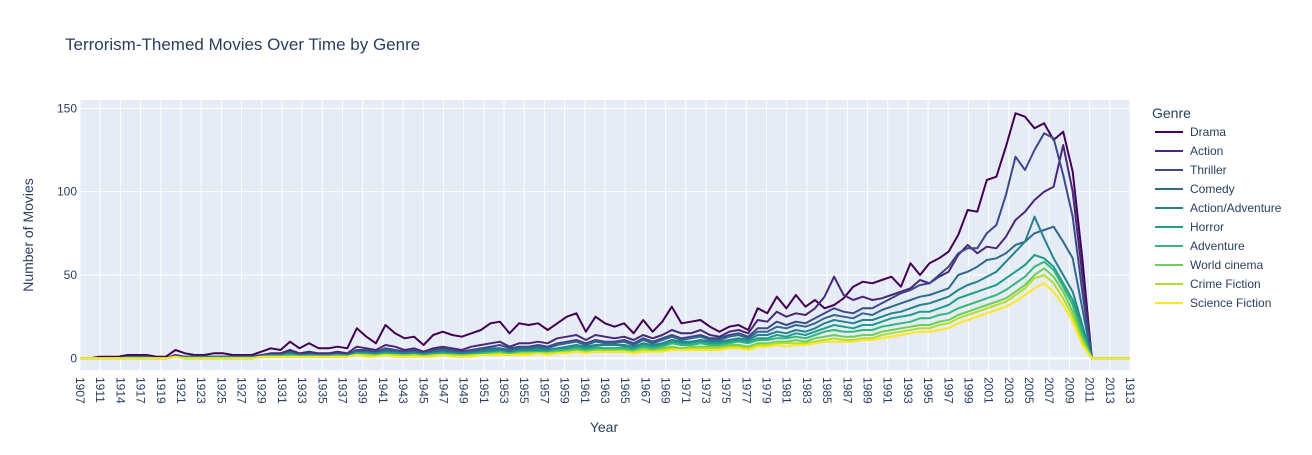 The height and width of the screenshot is (455, 1312). What do you see at coordinates (847, 390) in the screenshot?
I see `x-tick-label: 1987` at bounding box center [847, 390].